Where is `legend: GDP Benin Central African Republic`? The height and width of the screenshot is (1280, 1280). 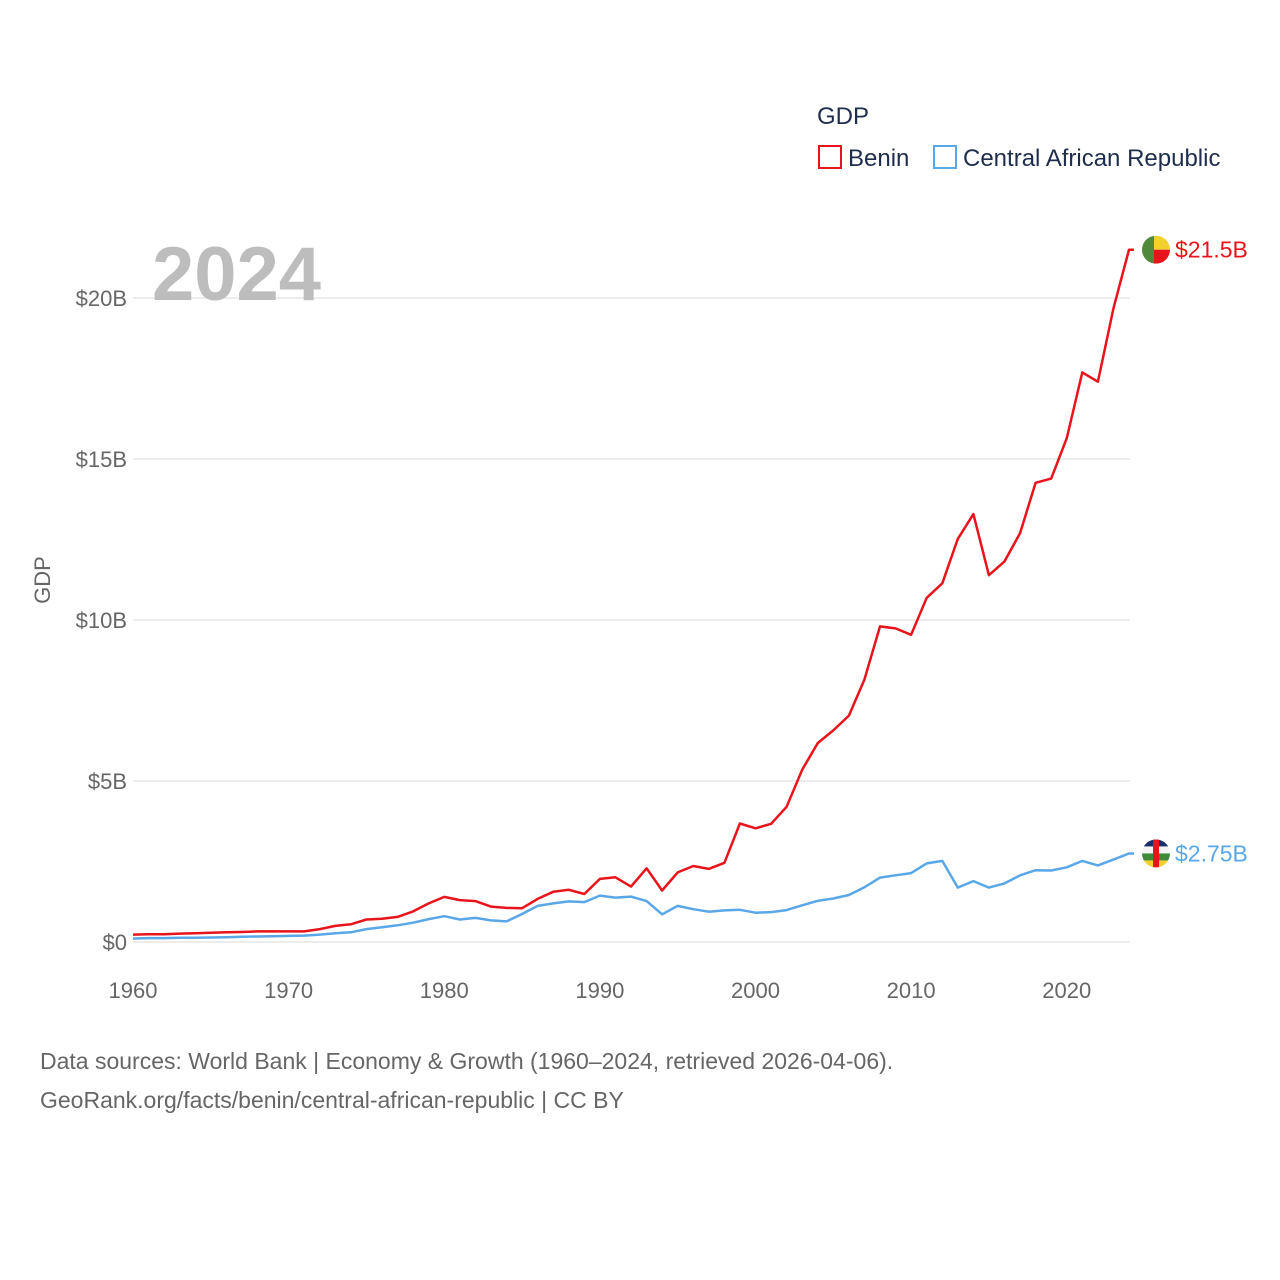 legend: GDP Benin Central African Republic is located at coordinates (1018, 137).